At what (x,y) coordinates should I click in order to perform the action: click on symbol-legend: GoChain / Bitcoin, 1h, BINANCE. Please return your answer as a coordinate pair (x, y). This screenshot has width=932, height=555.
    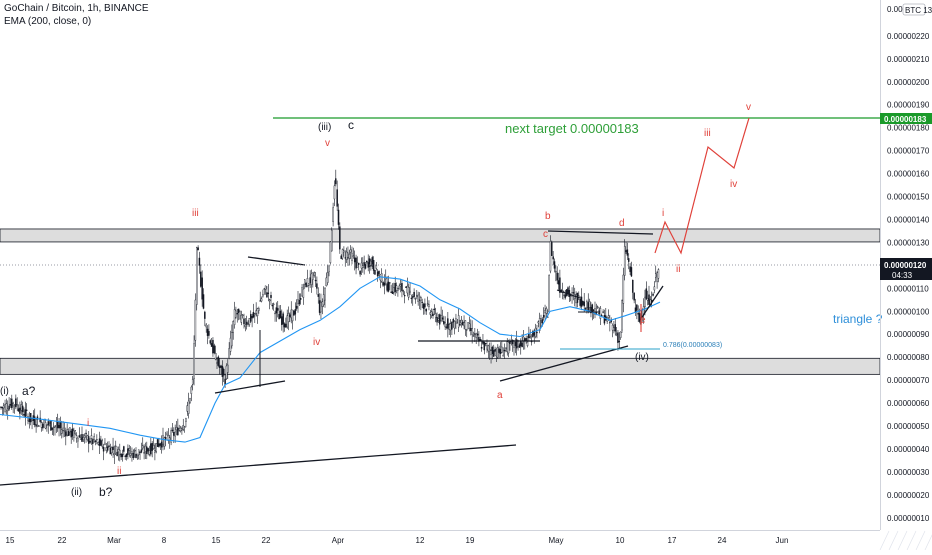
    Looking at the image, I should click on (76, 8).